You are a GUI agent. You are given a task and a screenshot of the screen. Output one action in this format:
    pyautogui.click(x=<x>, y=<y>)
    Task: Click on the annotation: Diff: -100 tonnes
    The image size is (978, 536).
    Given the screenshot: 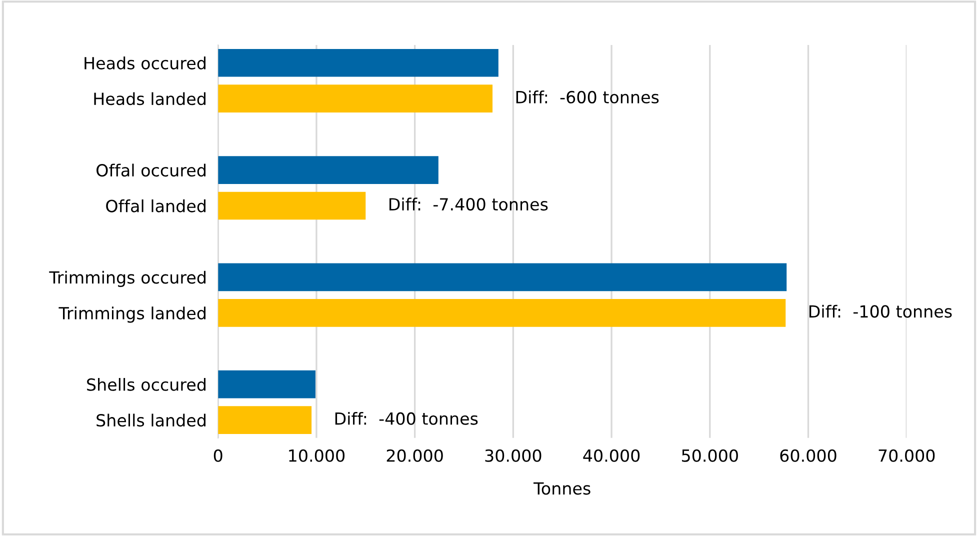 What is the action you would take?
    pyautogui.click(x=880, y=311)
    